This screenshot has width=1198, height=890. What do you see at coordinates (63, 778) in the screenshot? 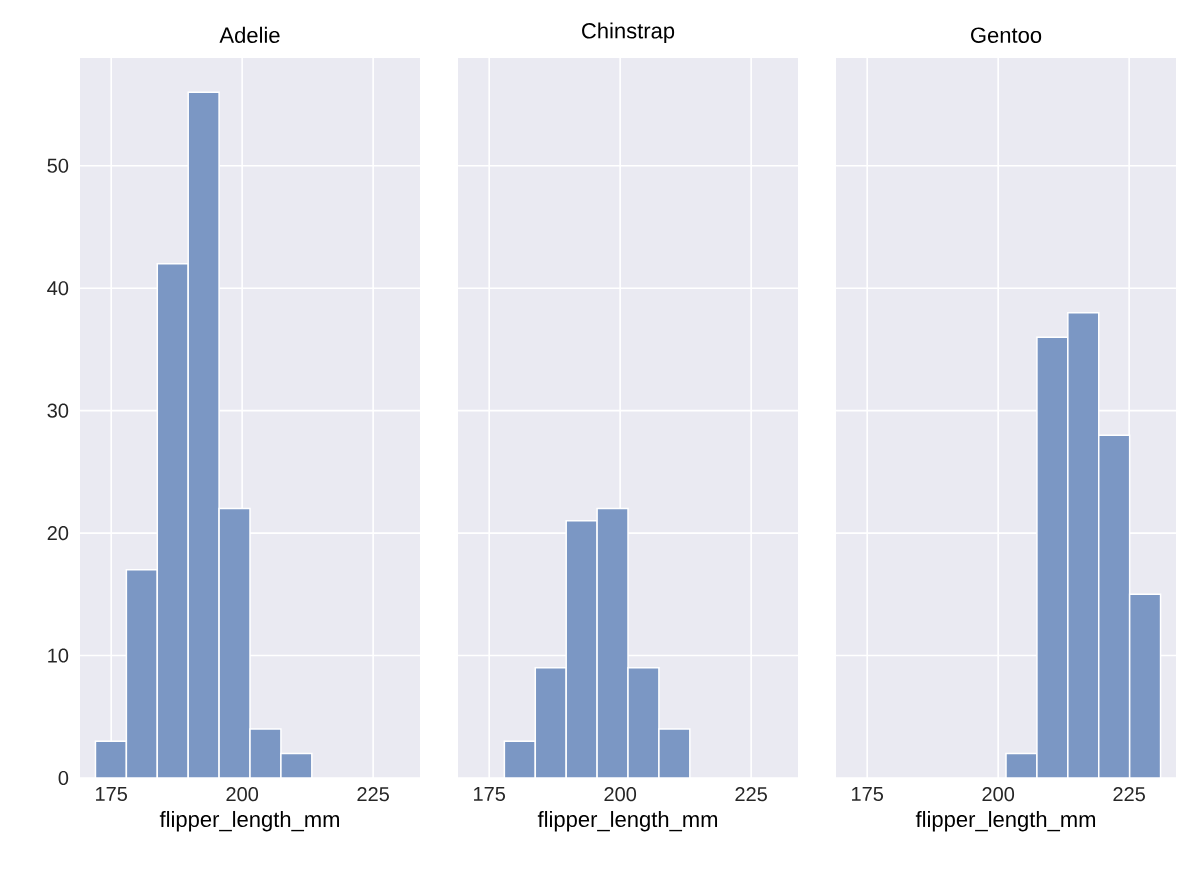
I see `y-tick-label: 0` at bounding box center [63, 778].